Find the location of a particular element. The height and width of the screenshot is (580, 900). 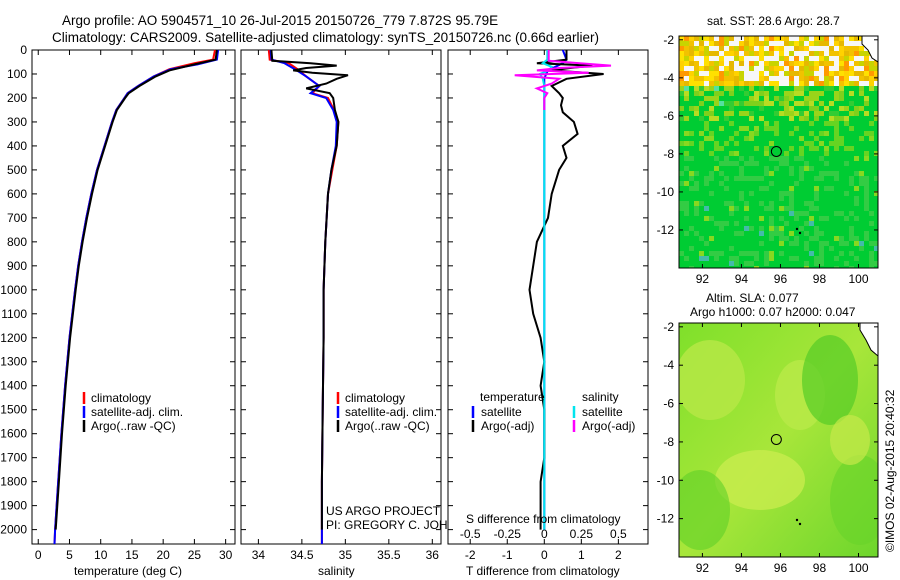

map-x-tick-label: 100 is located at coordinates (858, 279).